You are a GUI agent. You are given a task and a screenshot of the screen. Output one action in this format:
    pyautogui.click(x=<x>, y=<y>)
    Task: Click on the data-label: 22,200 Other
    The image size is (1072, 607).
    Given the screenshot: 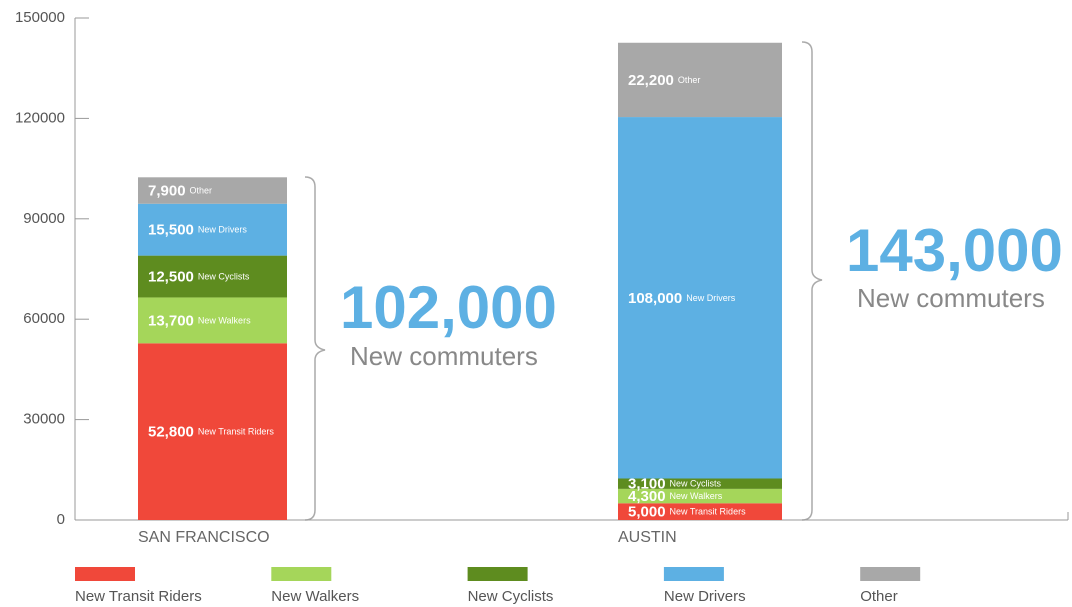 What is the action you would take?
    pyautogui.click(x=664, y=80)
    